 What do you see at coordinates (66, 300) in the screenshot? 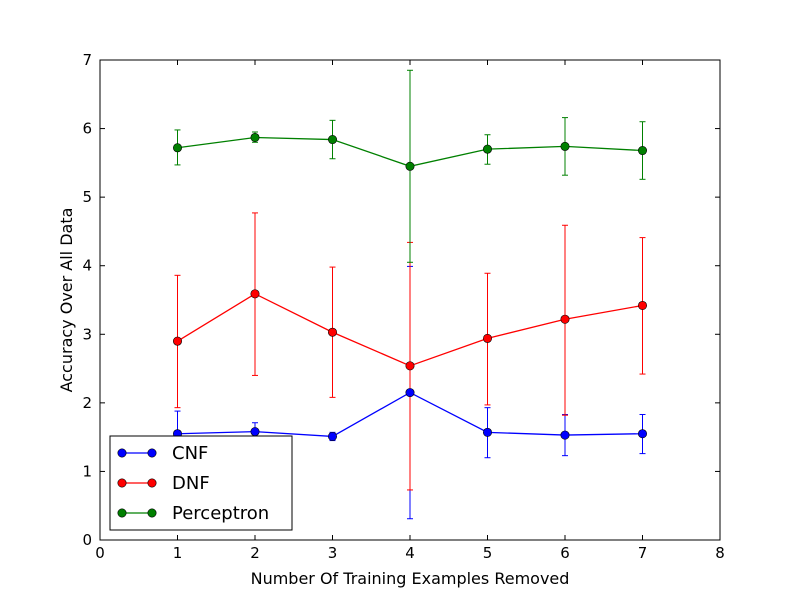
I see `y-axis-label: Accuracy Over All Data` at bounding box center [66, 300].